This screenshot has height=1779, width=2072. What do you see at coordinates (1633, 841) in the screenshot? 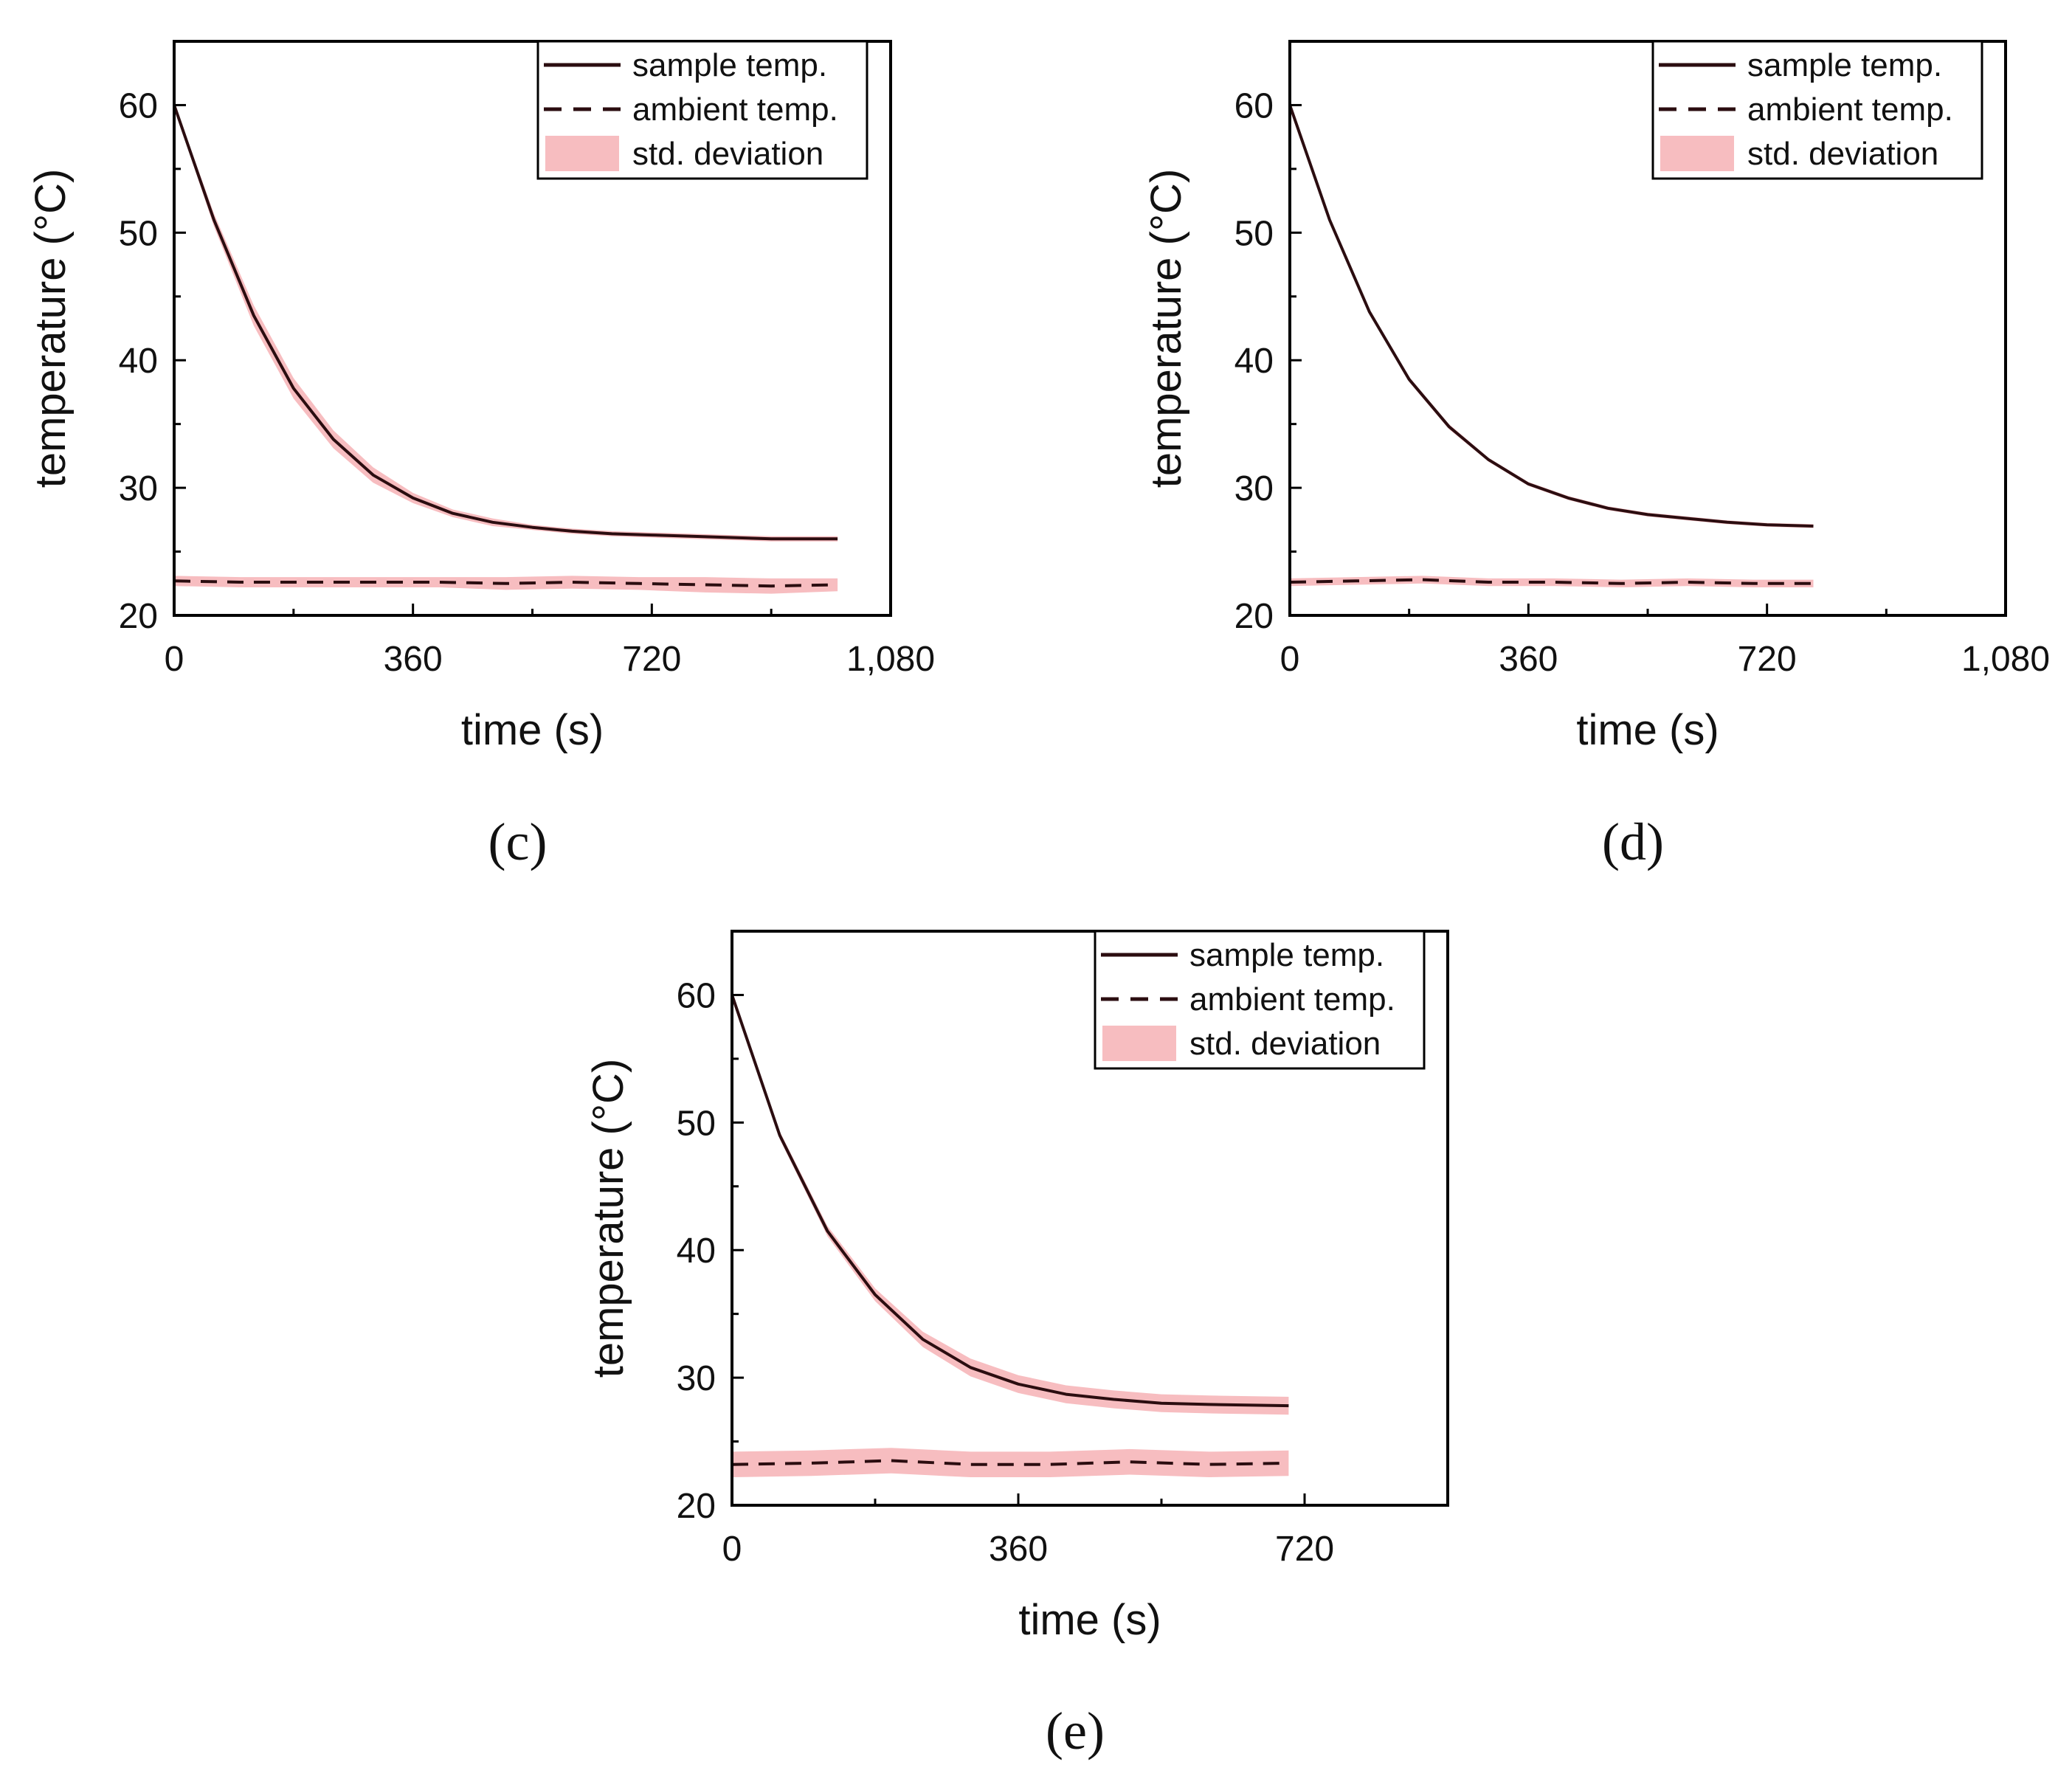
I see `panel-label-d: (d)` at bounding box center [1633, 841].